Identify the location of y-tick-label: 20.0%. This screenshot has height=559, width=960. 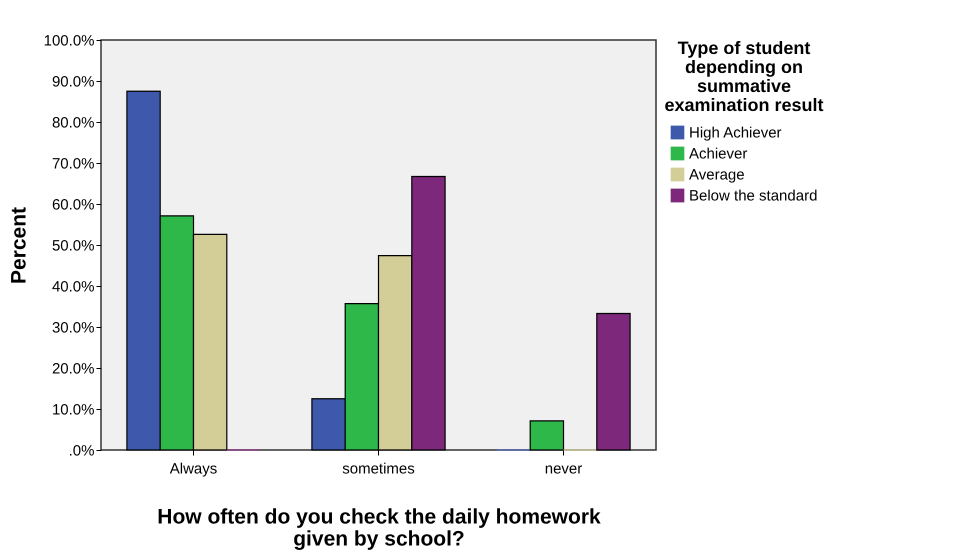
(73, 369).